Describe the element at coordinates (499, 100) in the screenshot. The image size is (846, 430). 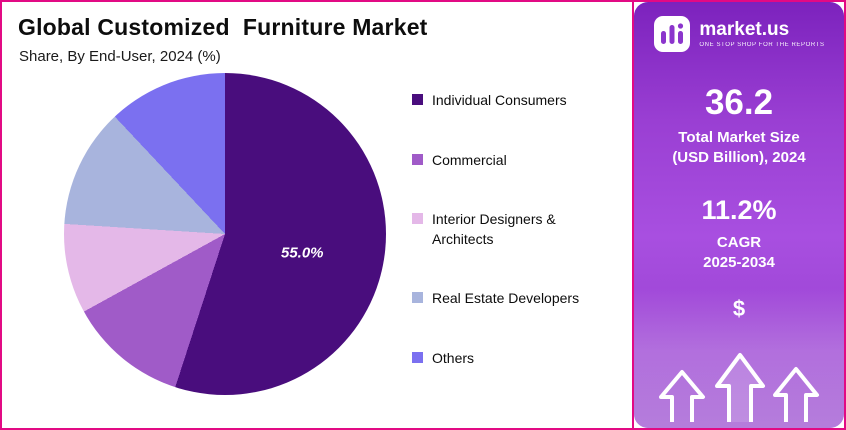
I see `legend-label: Individual Consumers` at that location.